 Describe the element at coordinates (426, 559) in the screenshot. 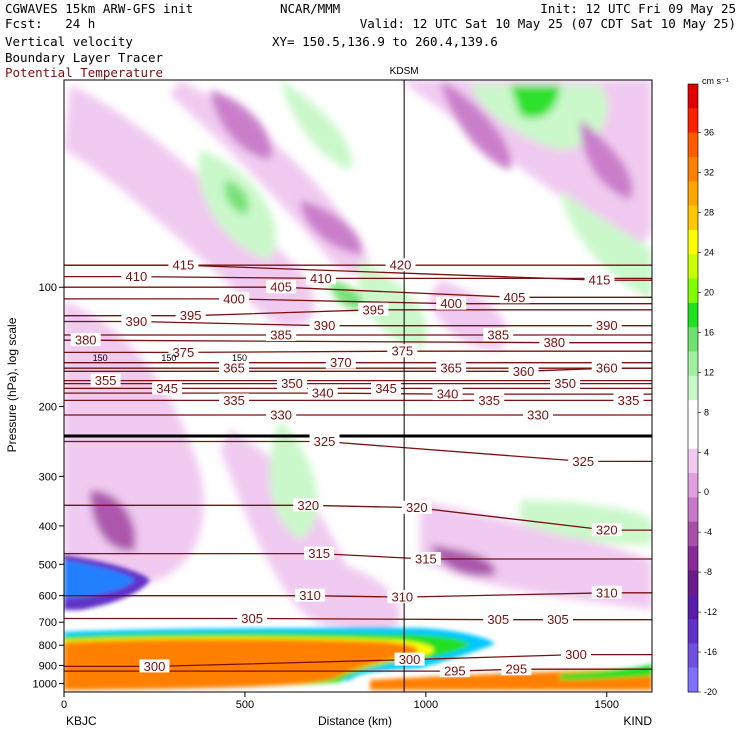

I see `theta-label-315: 315` at that location.